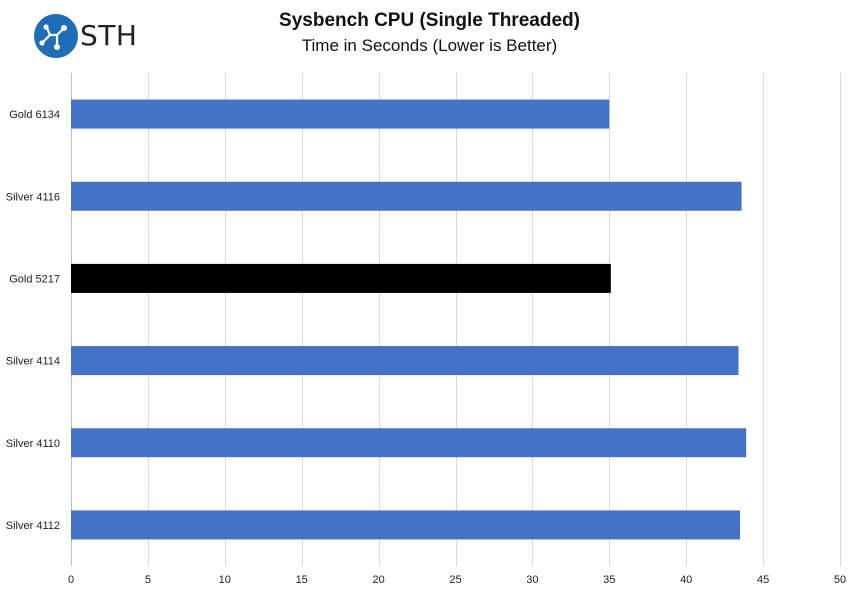 This screenshot has height=594, width=859. I want to click on logo-text: STH, so click(109, 35).